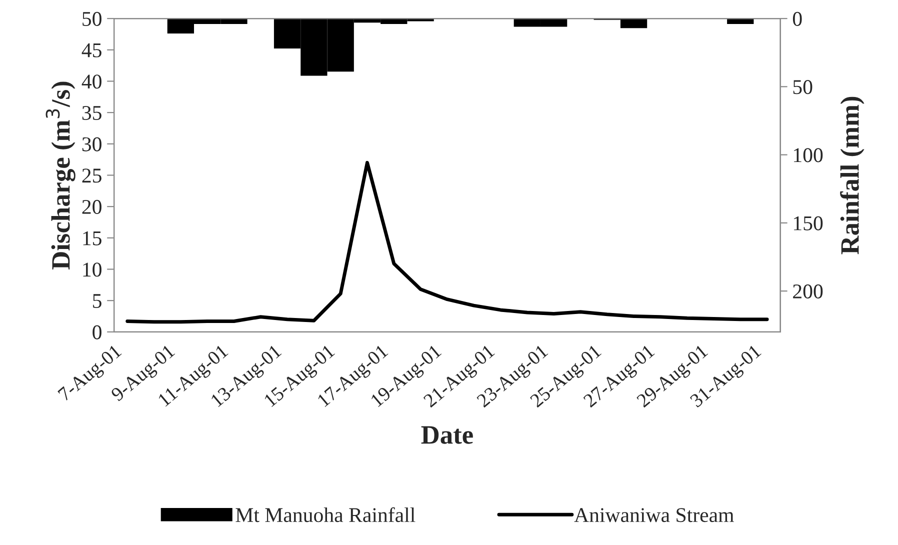 The height and width of the screenshot is (545, 898). I want to click on y-axis-title: Discharge (m$^{3}$/s), so click(61, 176).